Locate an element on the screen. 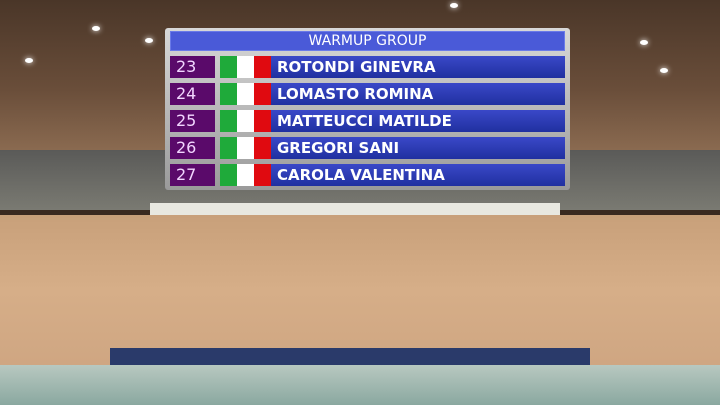  skater-name: CAROLA VALENTINA is located at coordinates (418, 175).